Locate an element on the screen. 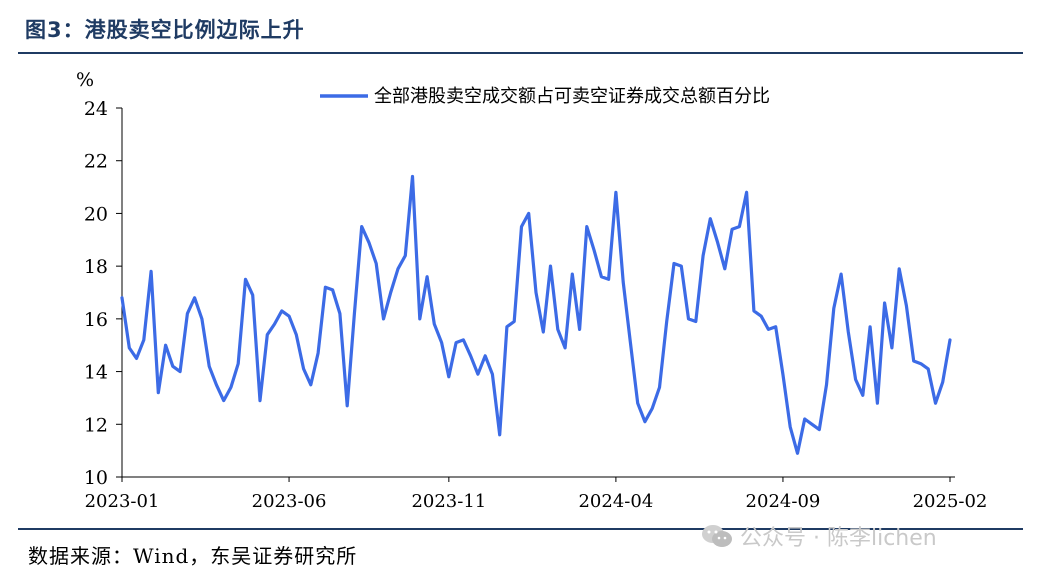 Image resolution: width=1041 pixels, height=585 pixels. y-tick-label: 12 is located at coordinates (96, 425).